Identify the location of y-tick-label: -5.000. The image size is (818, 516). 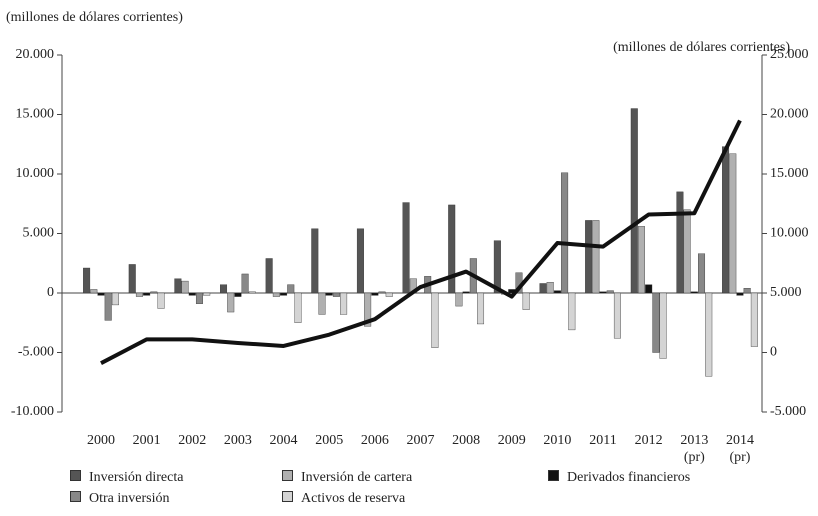
(36, 352).